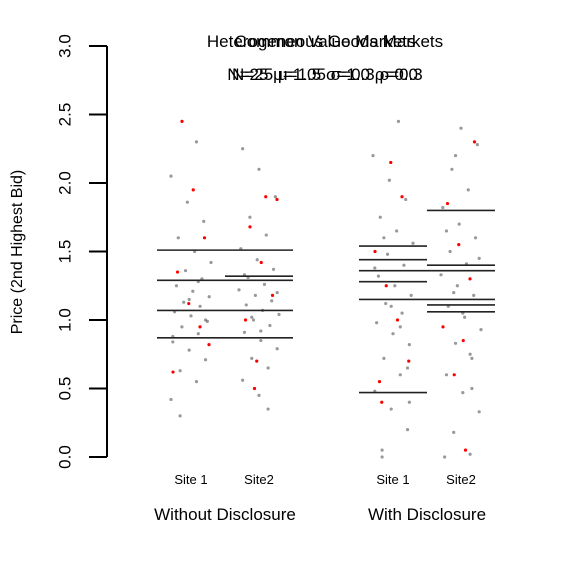  What do you see at coordinates (17, 252) in the screenshot?
I see `y-axis-label: Price (2nd Highest Bid)` at bounding box center [17, 252].